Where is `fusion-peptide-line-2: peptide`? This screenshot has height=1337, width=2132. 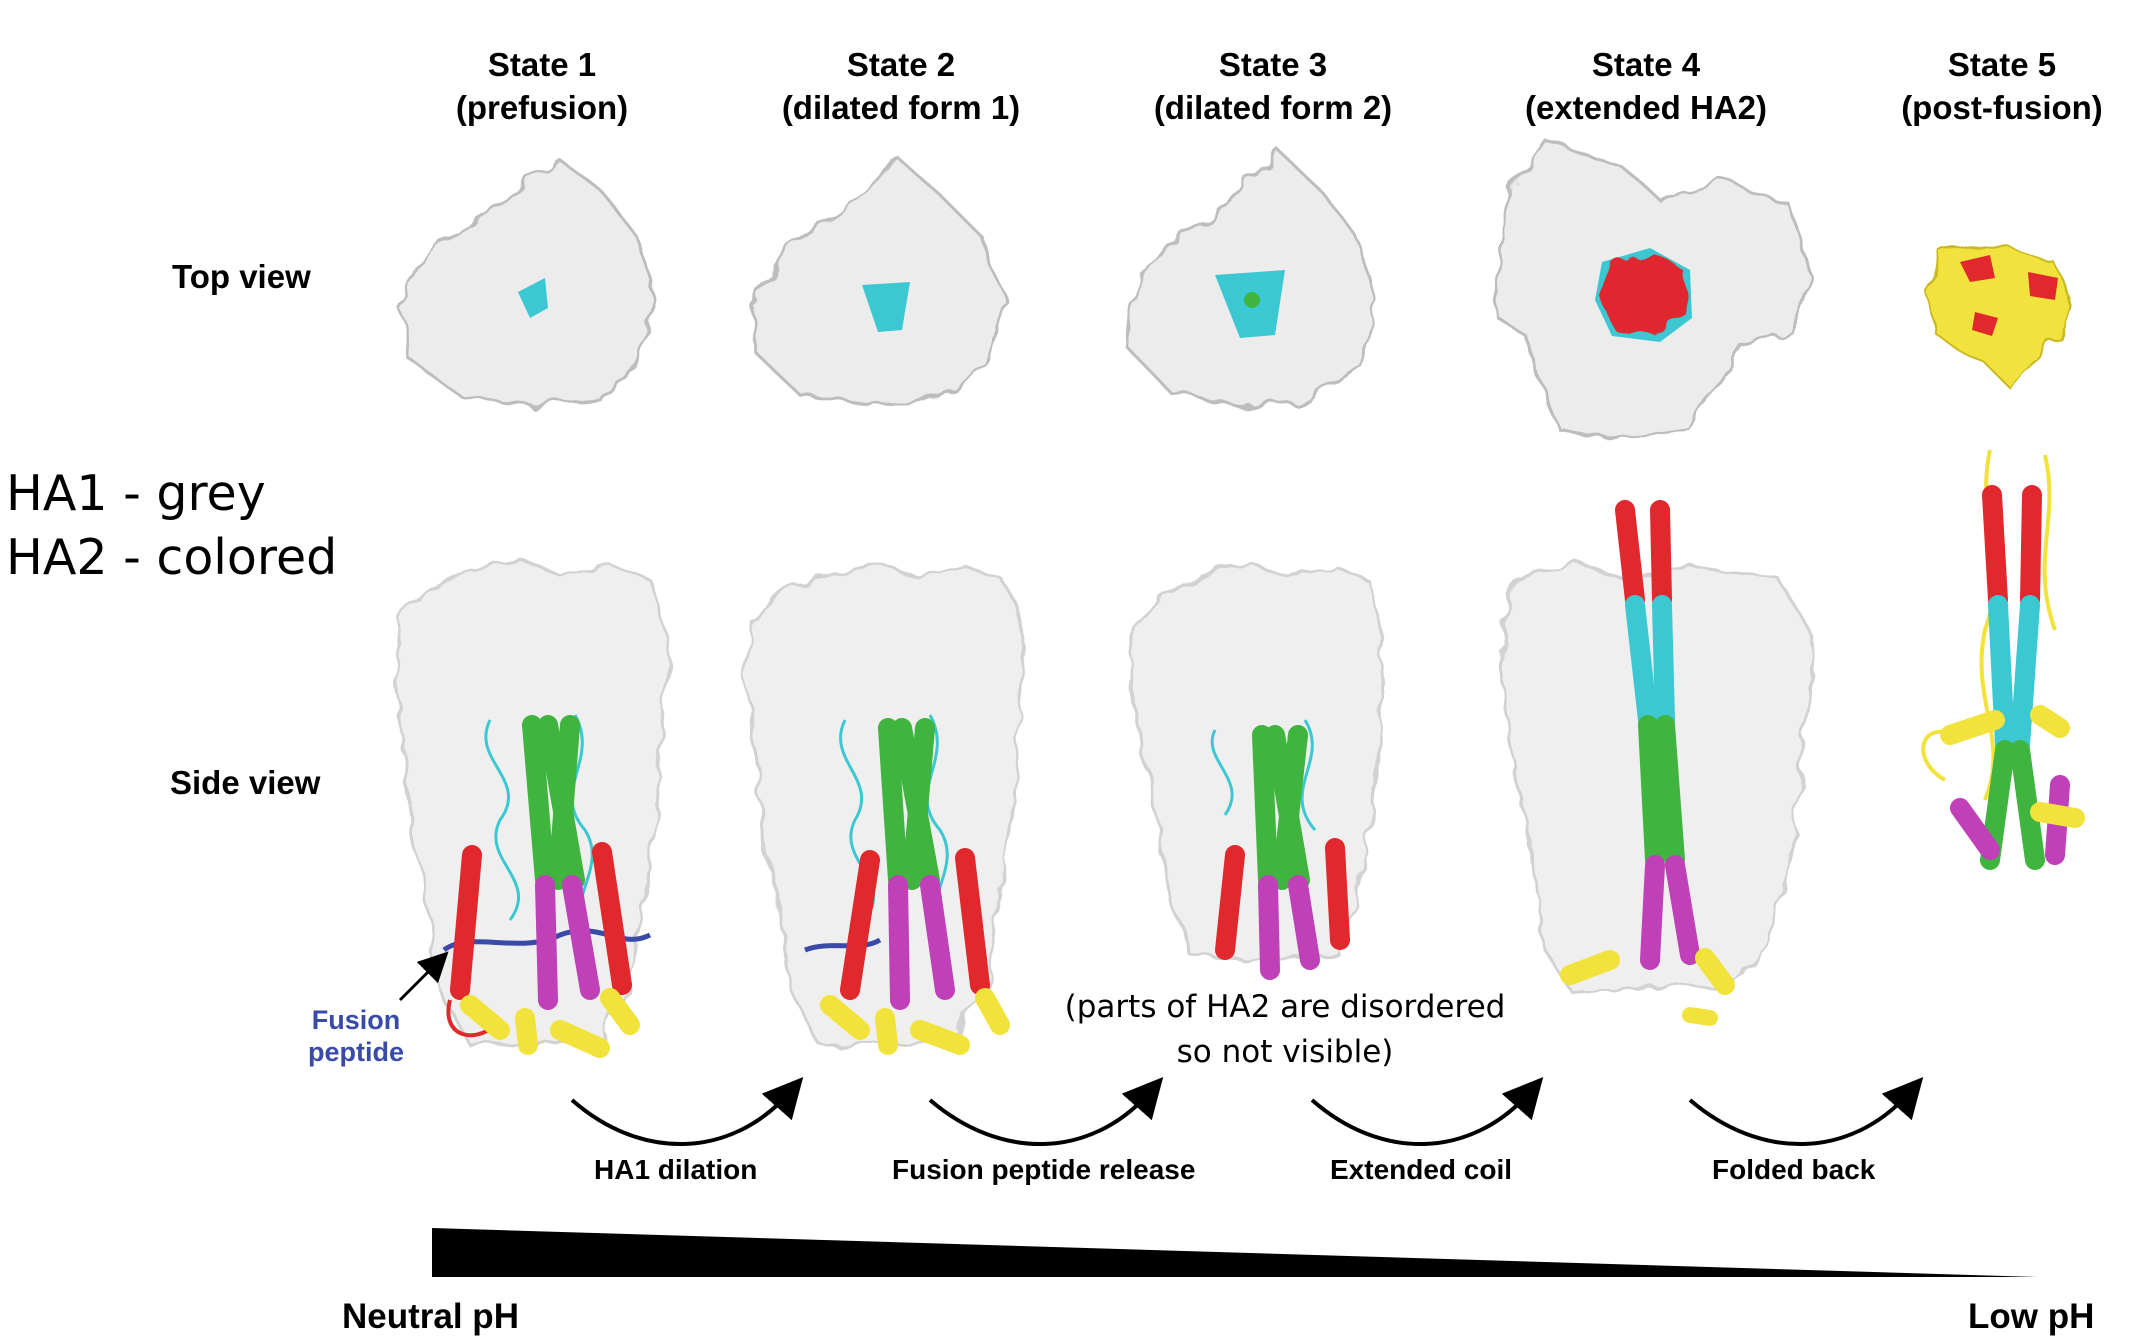 fusion-peptide-line-2: peptide is located at coordinates (355, 1052).